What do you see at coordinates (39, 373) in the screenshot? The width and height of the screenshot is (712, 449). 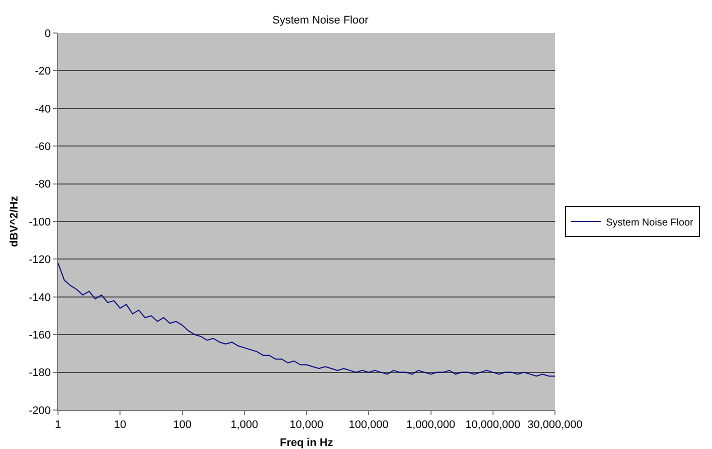 I see `y-tick-label: -180` at bounding box center [39, 373].